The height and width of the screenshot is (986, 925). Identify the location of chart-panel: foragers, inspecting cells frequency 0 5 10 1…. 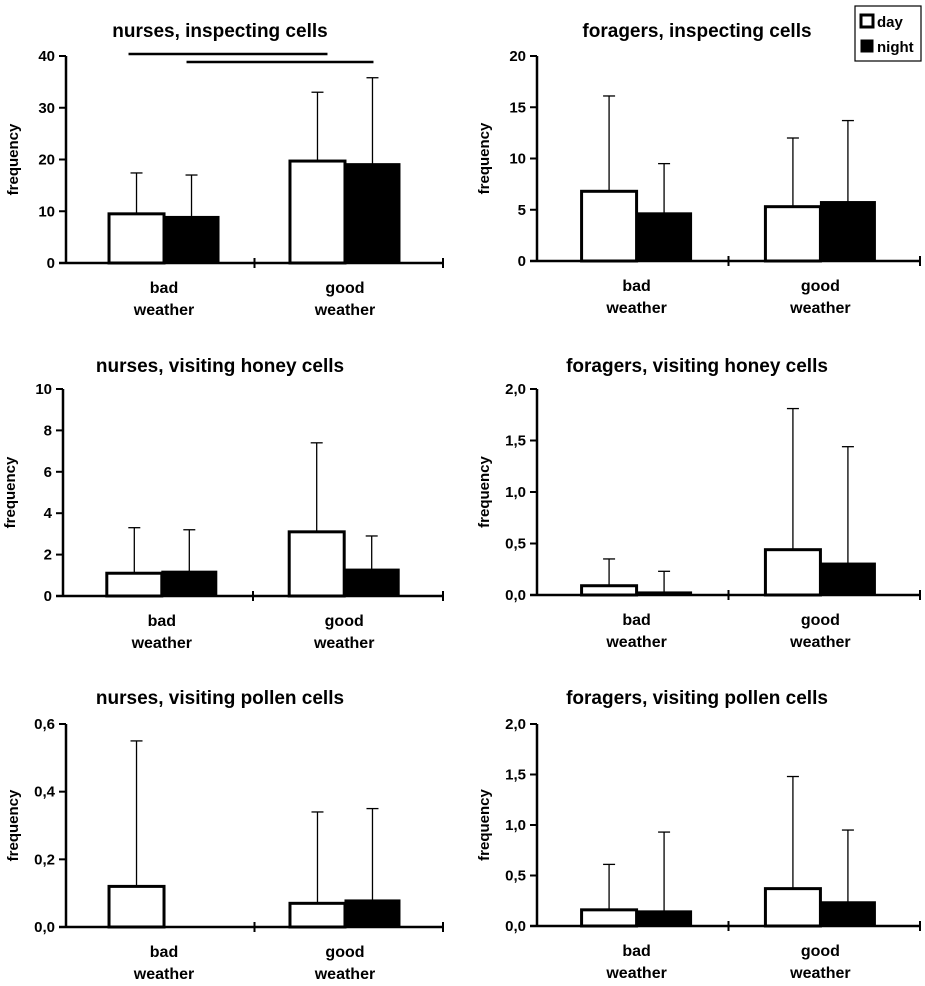
(698, 169).